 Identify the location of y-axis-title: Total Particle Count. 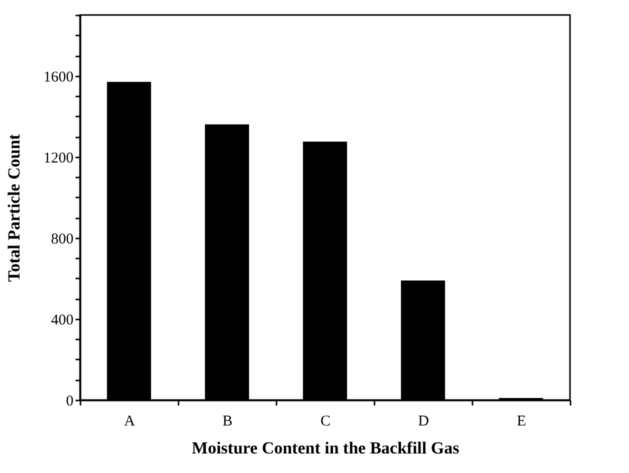
(14, 208).